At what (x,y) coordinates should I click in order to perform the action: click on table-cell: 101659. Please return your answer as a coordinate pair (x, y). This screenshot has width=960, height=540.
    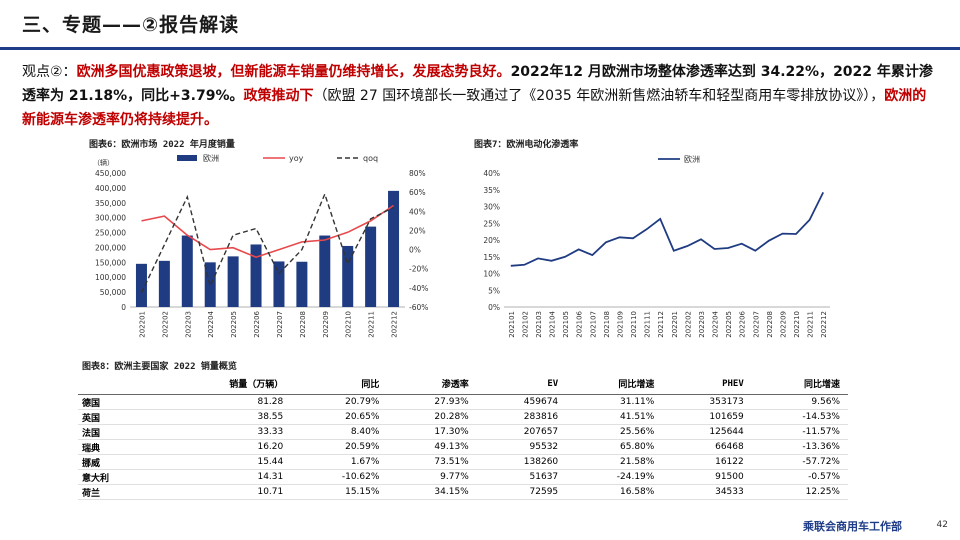
    Looking at the image, I should click on (707, 417).